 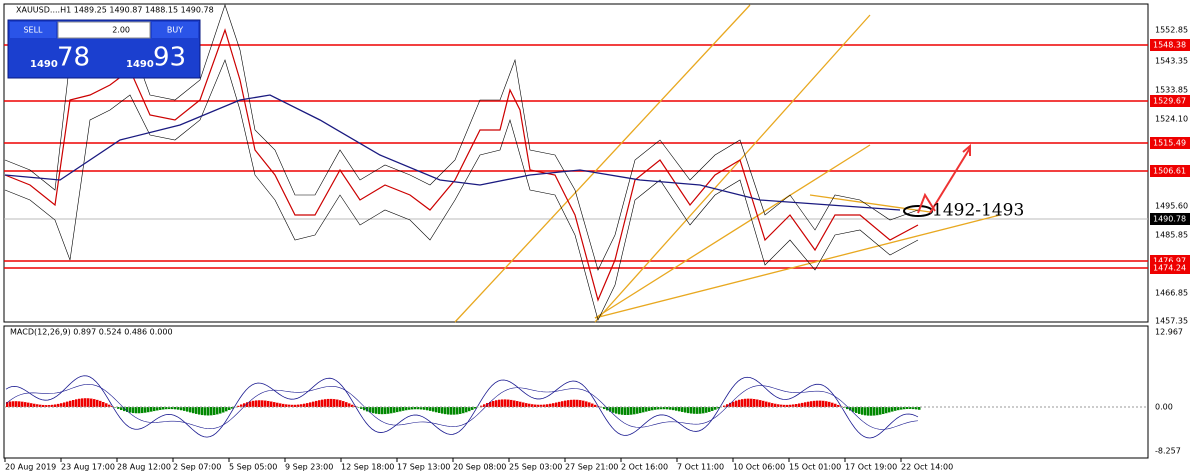 I want to click on price-tick: 1533.85, so click(x=1171, y=90).